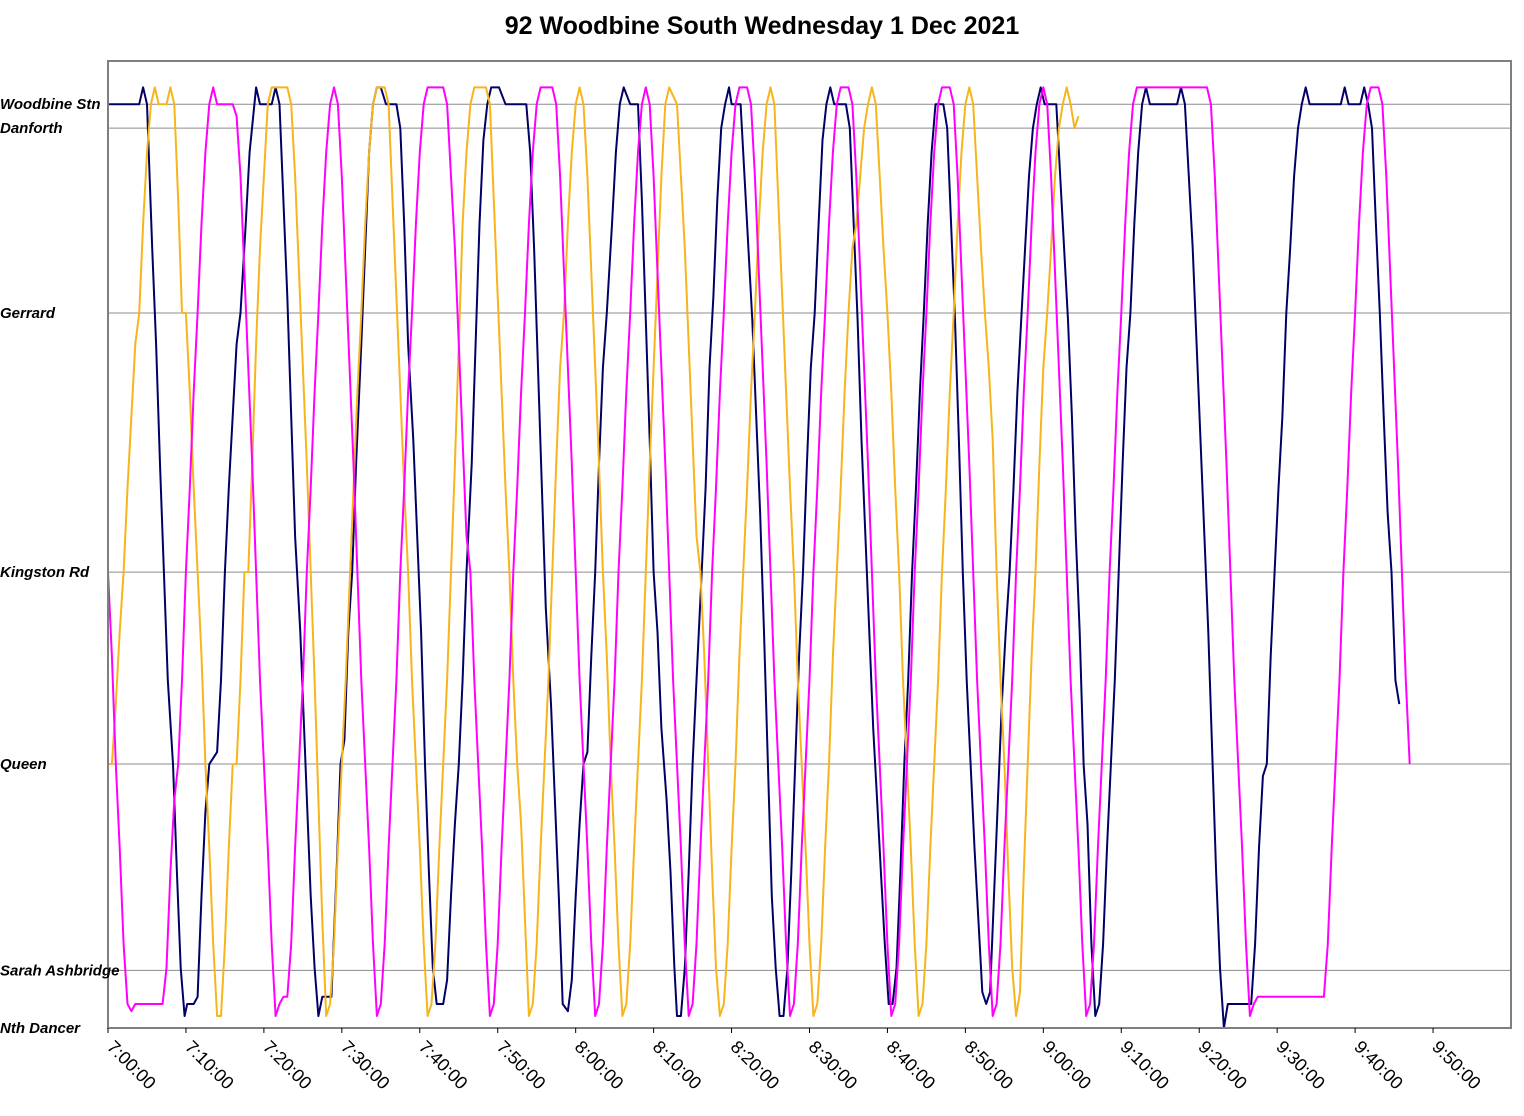 The height and width of the screenshot is (1116, 1524). I want to click on x-tick-label: 9:30:00, so click(1300, 1065).